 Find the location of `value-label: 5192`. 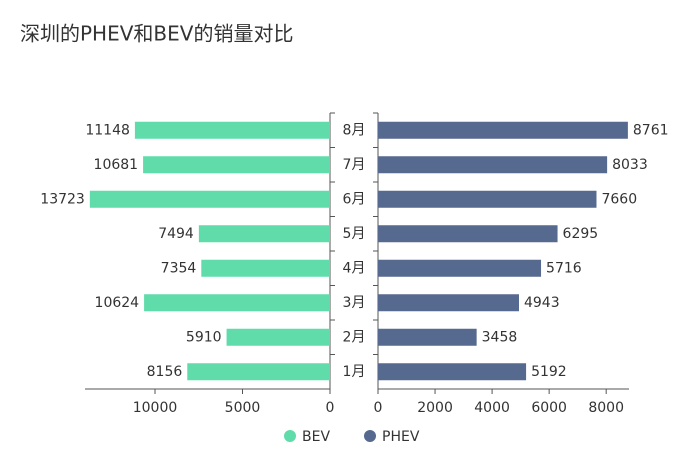

value-label: 5192 is located at coordinates (549, 372).